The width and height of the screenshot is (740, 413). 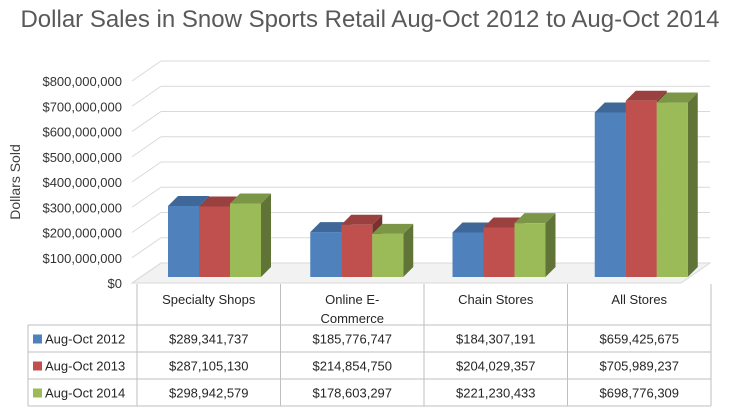 I want to click on data-value: $698,776,309, so click(x=639, y=393).